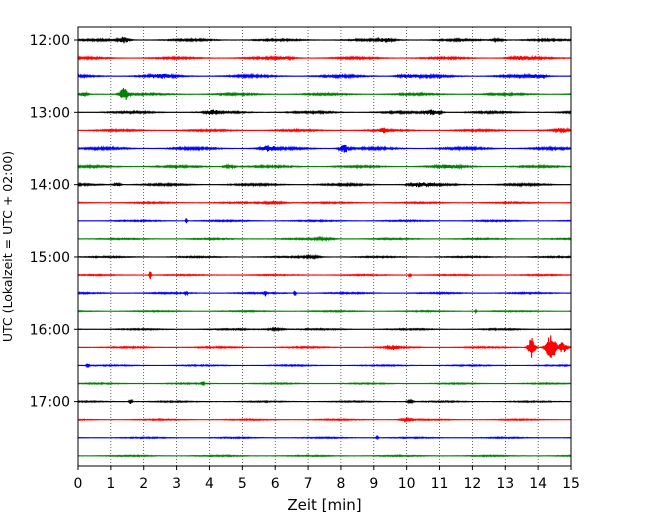 The width and height of the screenshot is (650, 520). I want to click on x-tick-label: 13, so click(505, 484).